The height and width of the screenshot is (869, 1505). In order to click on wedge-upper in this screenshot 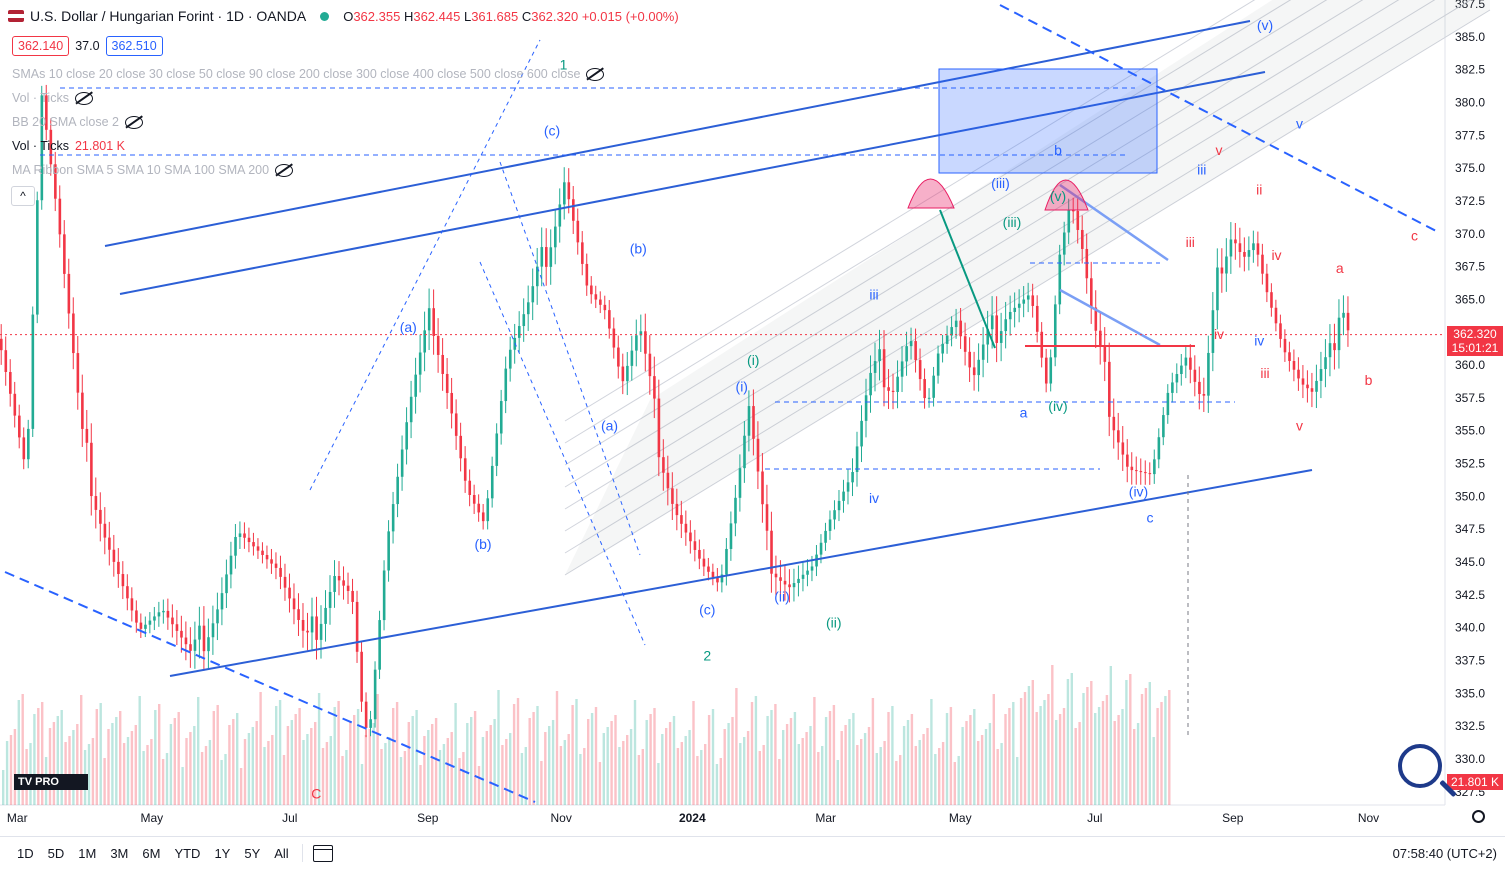, I will do `click(1114, 222)`.